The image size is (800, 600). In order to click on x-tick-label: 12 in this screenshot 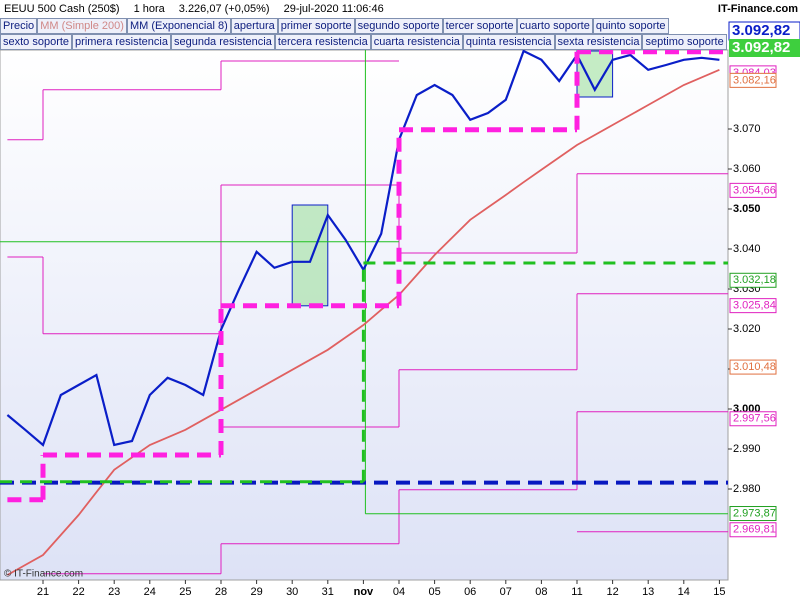, I will do `click(612, 592)`.